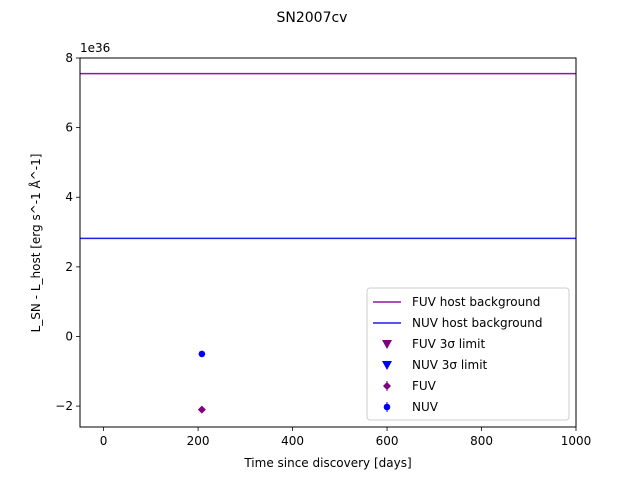  I want to click on legend-label: NUV host background, so click(477, 323).